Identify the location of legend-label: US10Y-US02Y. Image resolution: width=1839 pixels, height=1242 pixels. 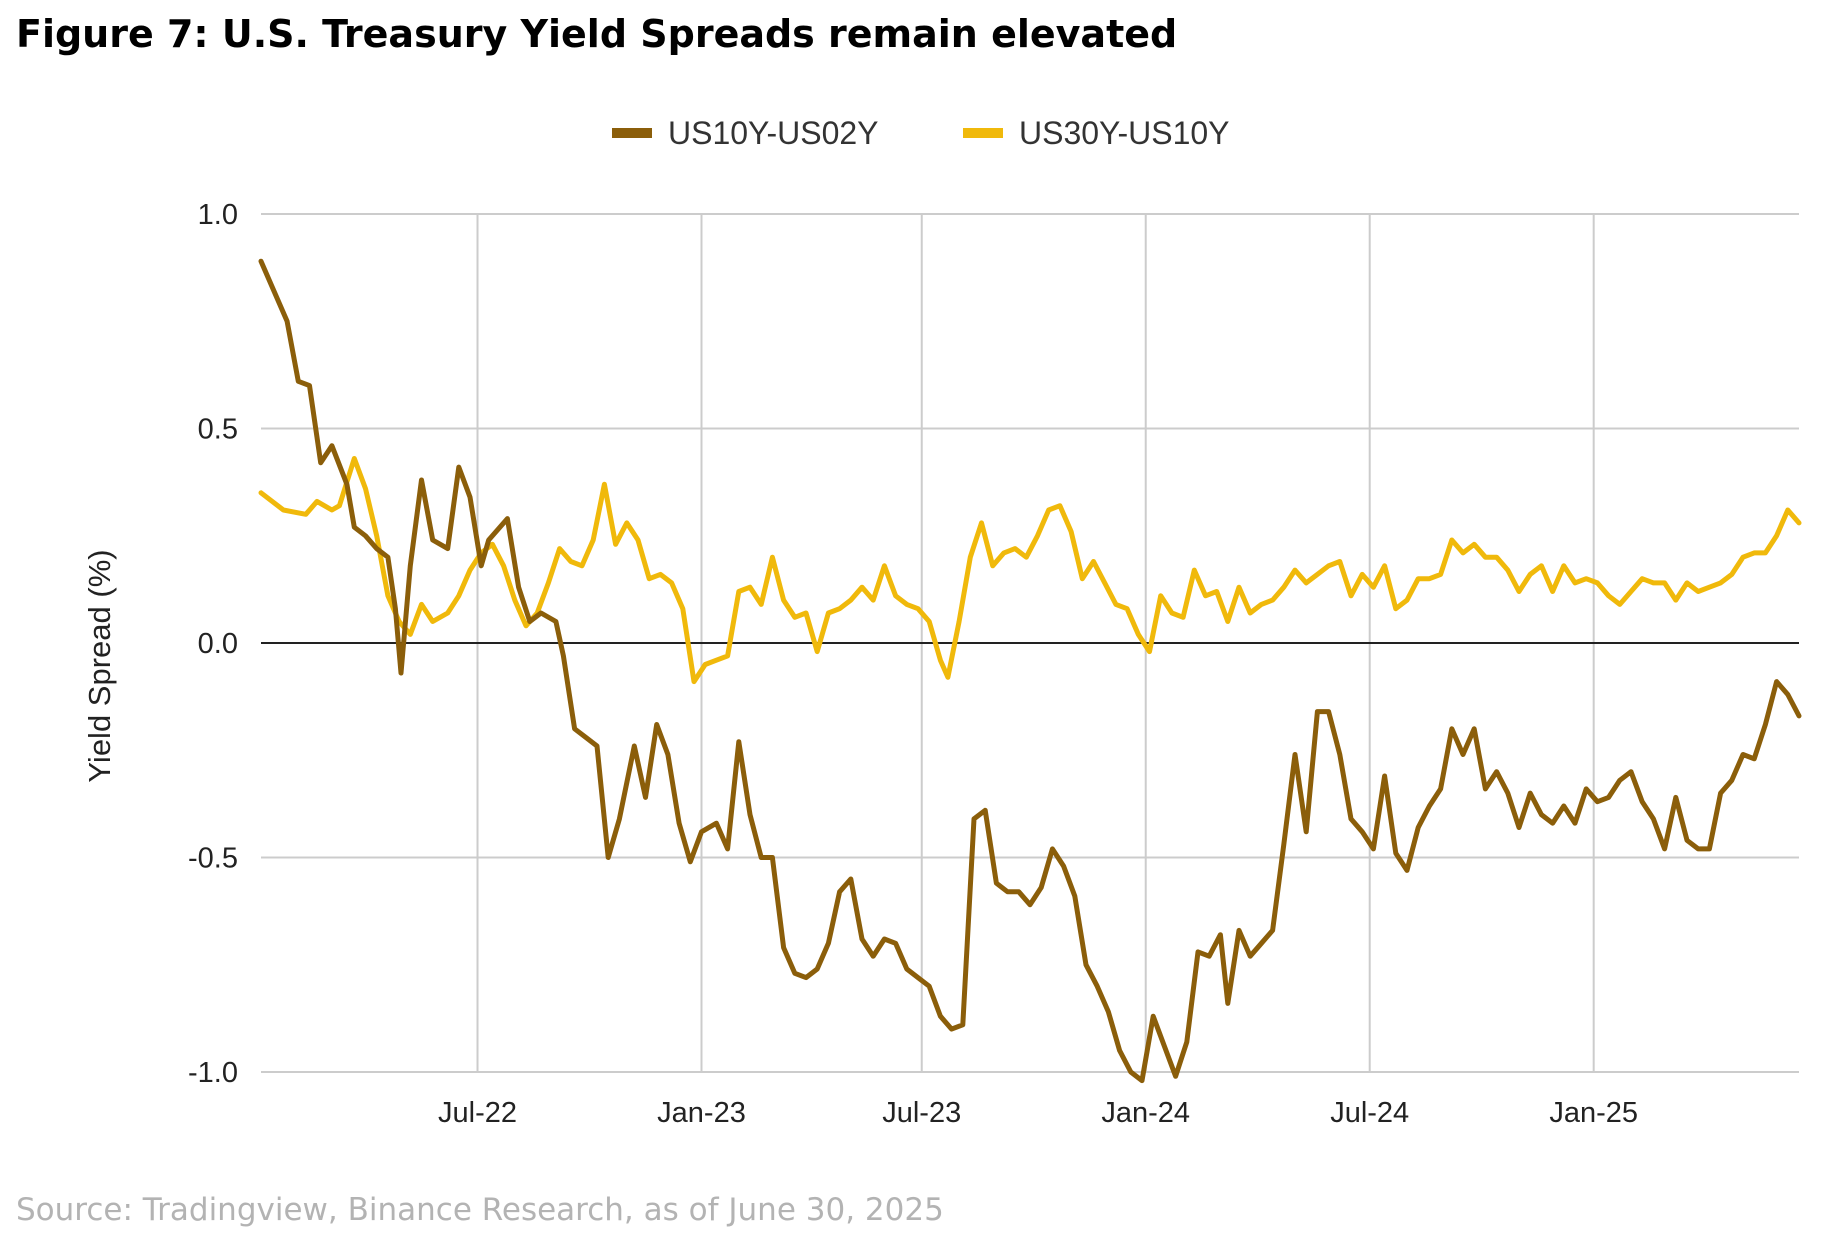
(773, 133).